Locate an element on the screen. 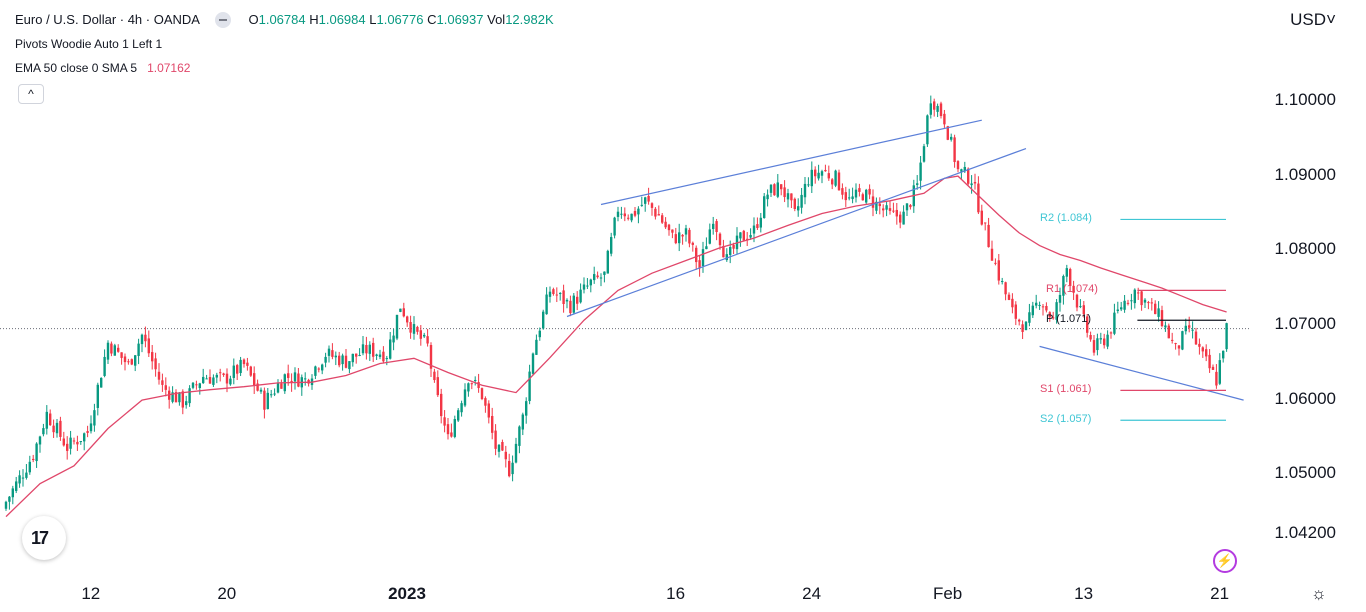  y-tick-label: 1.08000 is located at coordinates (1305, 249).